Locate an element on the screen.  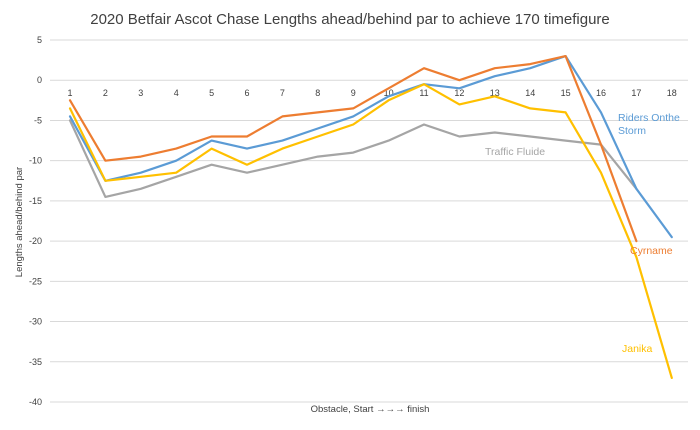
x-axis-ticks: 1 2 3 4 5 6 7 8 9 10 11 12 13 14 15 16 17 18 is located at coordinates (371, 93).